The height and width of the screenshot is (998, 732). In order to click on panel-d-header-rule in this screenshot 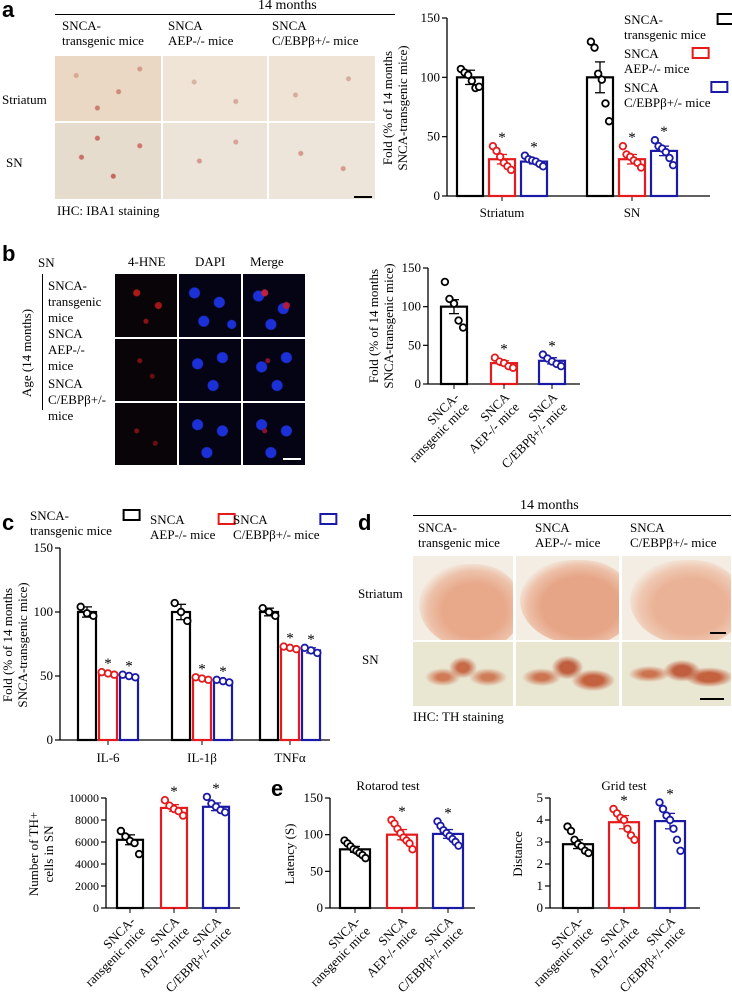, I will do `click(572, 515)`.